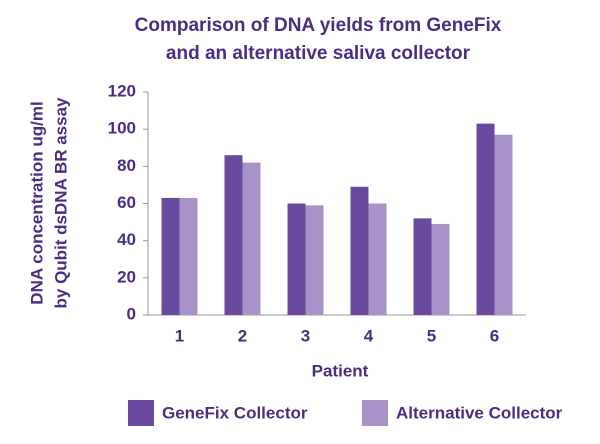 Image resolution: width=600 pixels, height=444 pixels. Describe the element at coordinates (60, 203) in the screenshot. I see `y-axis-label: by Qubit dsDNA BR assay` at that location.